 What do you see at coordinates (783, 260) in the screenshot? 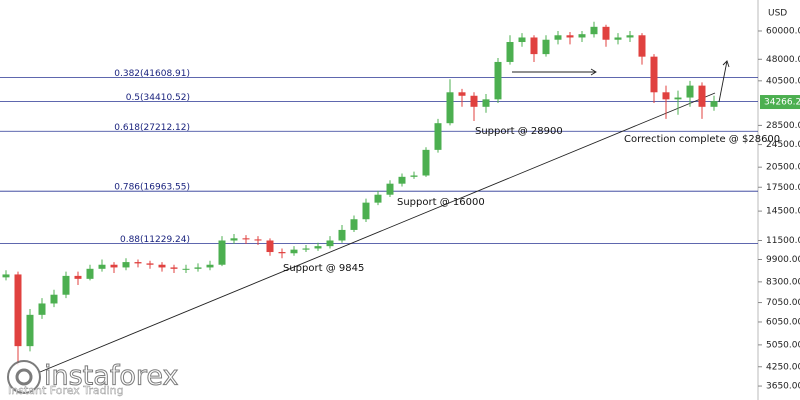
I see `y-tick-label: 9900.00` at bounding box center [783, 260].